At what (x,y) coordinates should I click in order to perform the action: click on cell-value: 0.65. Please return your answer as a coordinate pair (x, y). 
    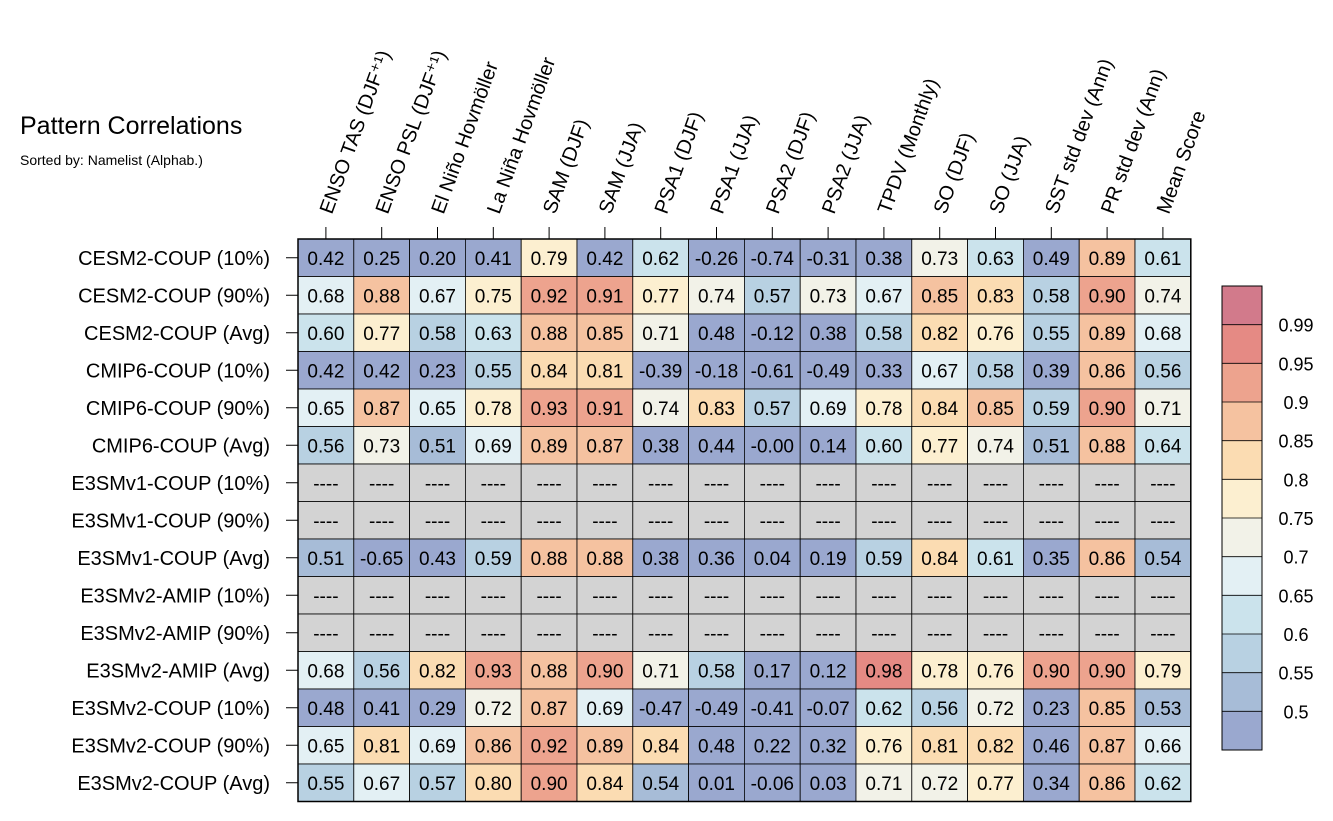
    Looking at the image, I should click on (325, 409).